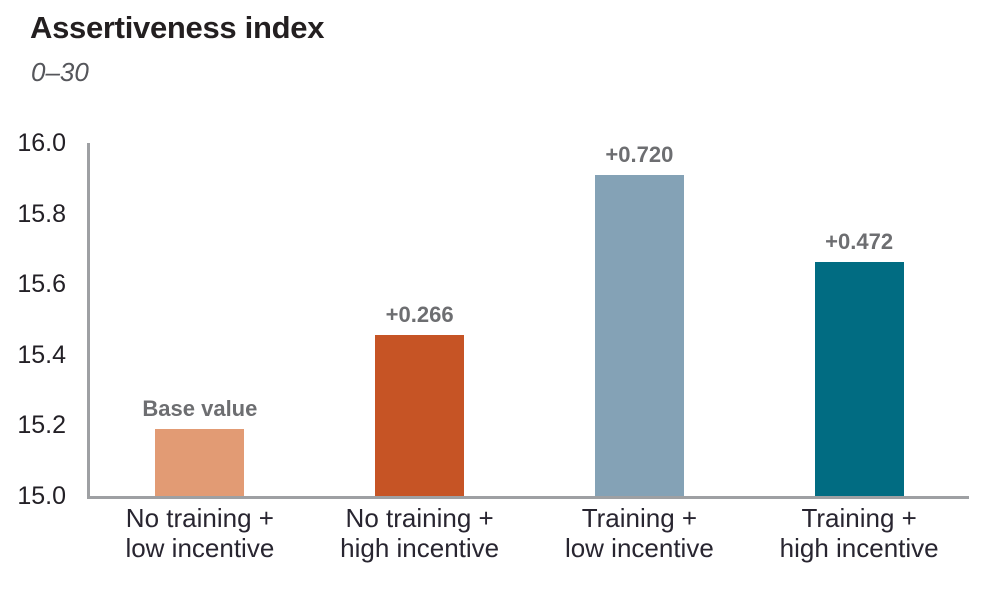  Describe the element at coordinates (60, 72) in the screenshot. I see `chart-subtitle: 0–30` at that location.